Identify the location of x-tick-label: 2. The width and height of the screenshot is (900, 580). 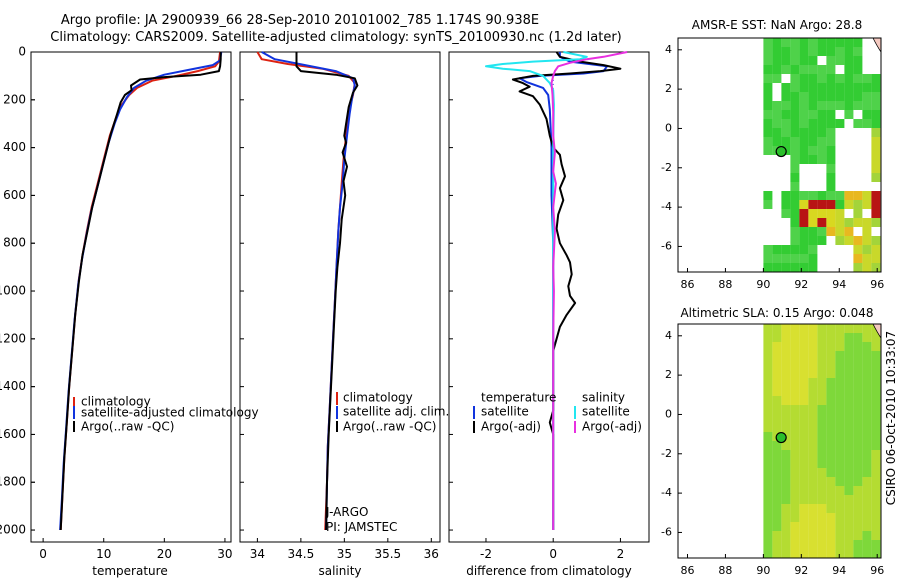
(621, 554).